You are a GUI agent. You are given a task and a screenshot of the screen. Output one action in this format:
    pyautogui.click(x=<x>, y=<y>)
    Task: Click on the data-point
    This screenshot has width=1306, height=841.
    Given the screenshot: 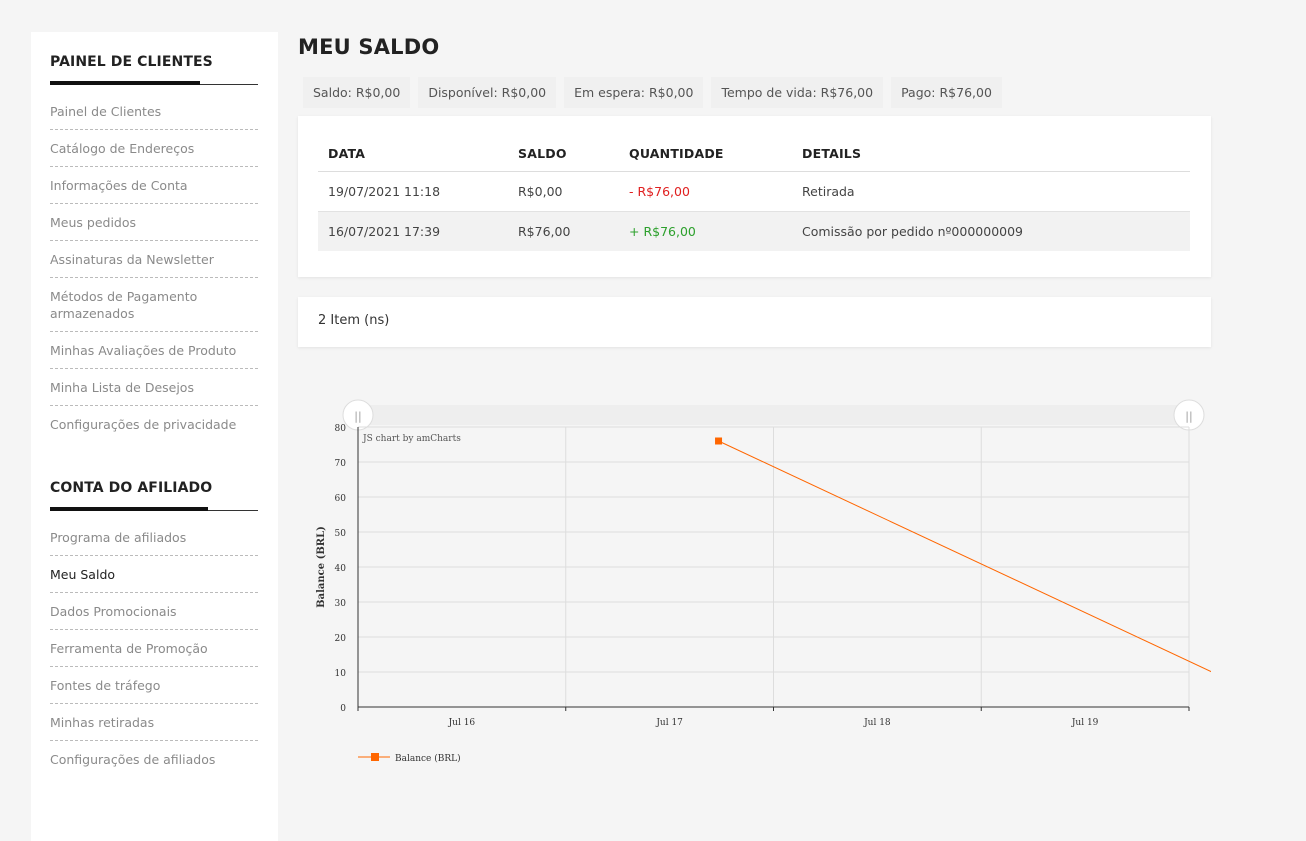 What is the action you would take?
    pyautogui.click(x=719, y=441)
    